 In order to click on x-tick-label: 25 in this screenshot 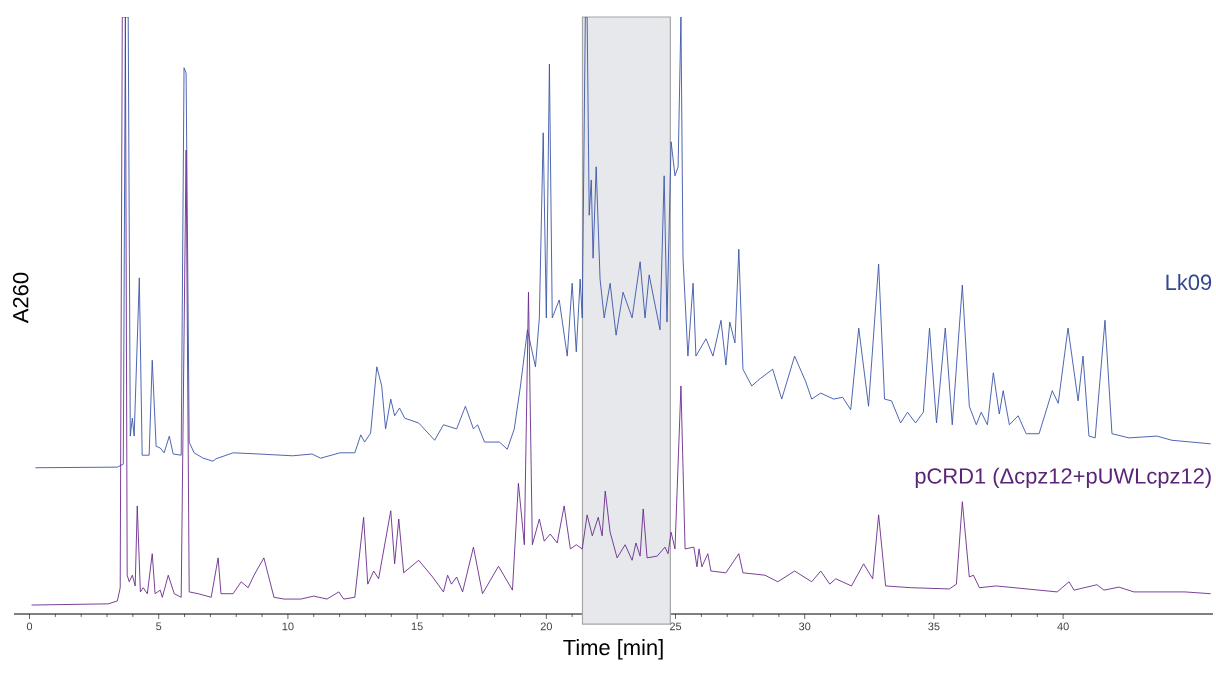, I will do `click(675, 626)`.